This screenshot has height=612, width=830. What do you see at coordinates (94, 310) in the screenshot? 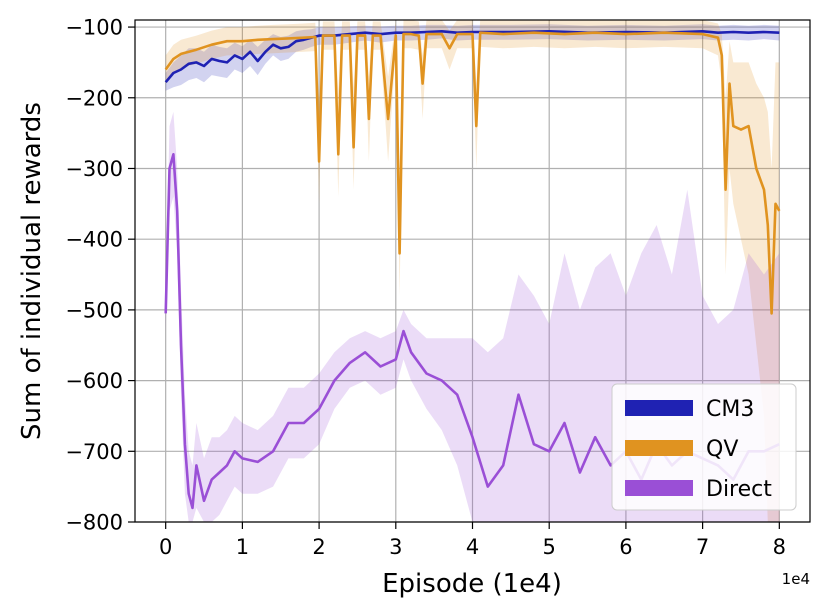
I see `y-tick-label: −500` at bounding box center [94, 310].